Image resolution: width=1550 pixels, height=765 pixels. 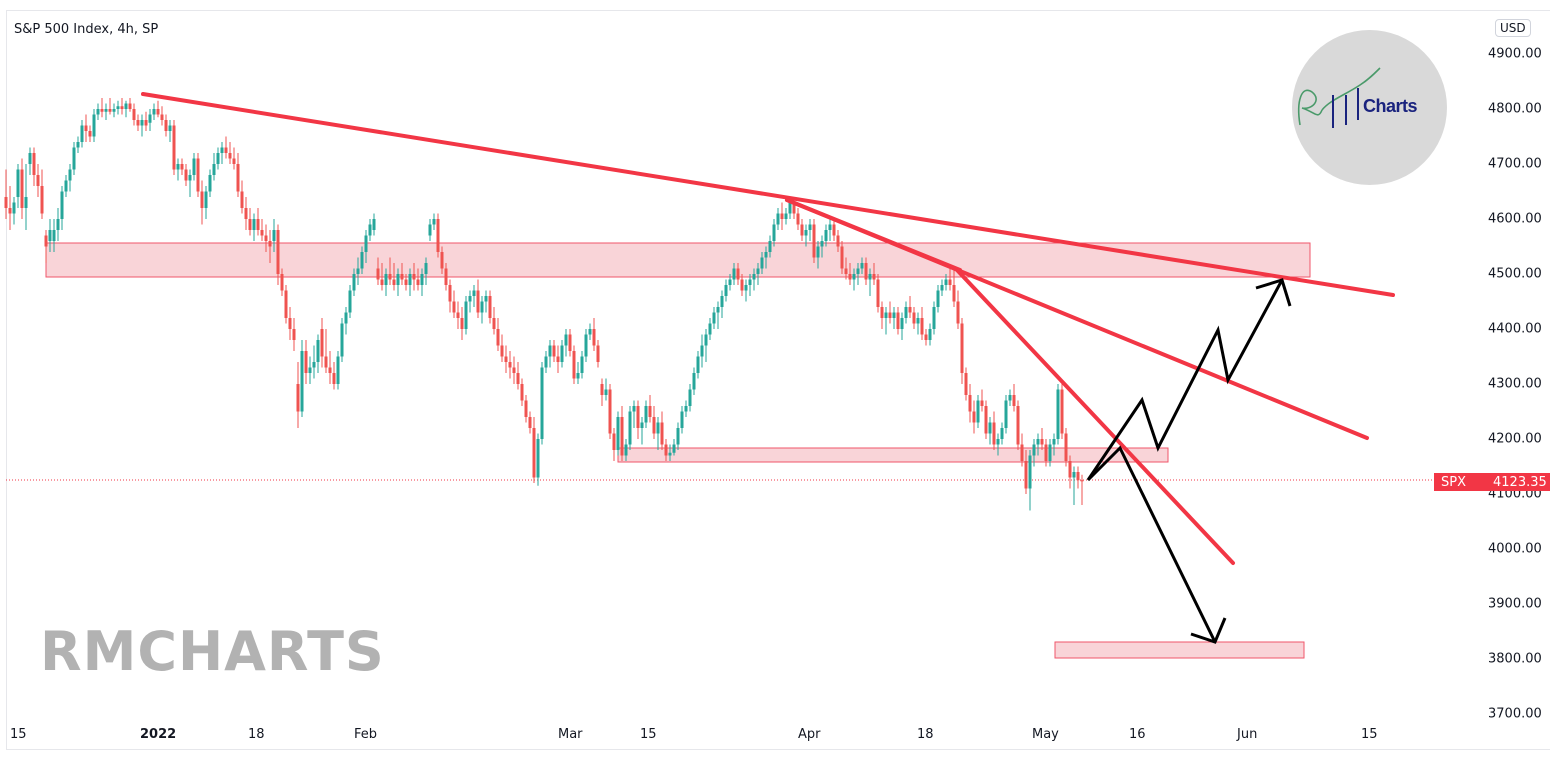 I want to click on projection-arrows-layer, so click(x=1189, y=461).